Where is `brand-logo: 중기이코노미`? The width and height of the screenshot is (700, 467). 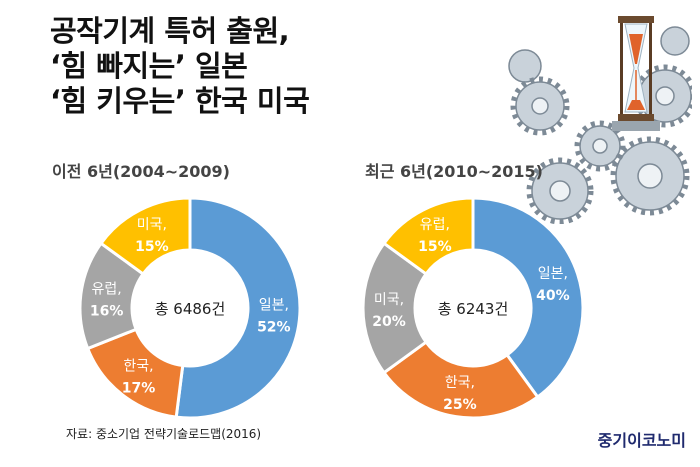 brand-logo: 중기이코노미 is located at coordinates (641, 440).